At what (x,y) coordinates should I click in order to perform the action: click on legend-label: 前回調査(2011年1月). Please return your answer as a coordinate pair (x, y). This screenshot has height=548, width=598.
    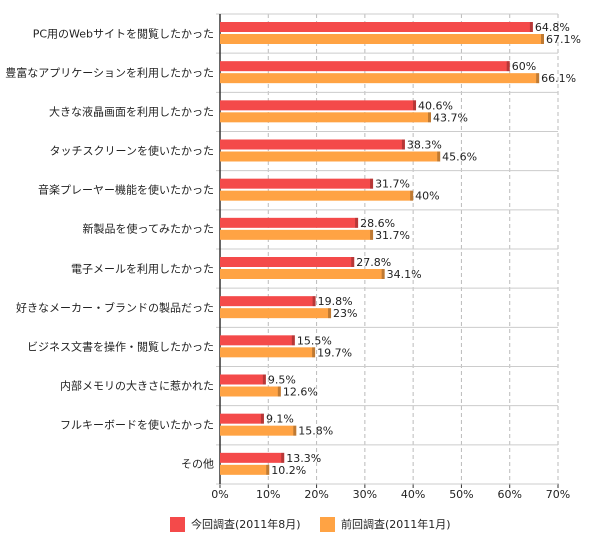
    Looking at the image, I should click on (396, 524).